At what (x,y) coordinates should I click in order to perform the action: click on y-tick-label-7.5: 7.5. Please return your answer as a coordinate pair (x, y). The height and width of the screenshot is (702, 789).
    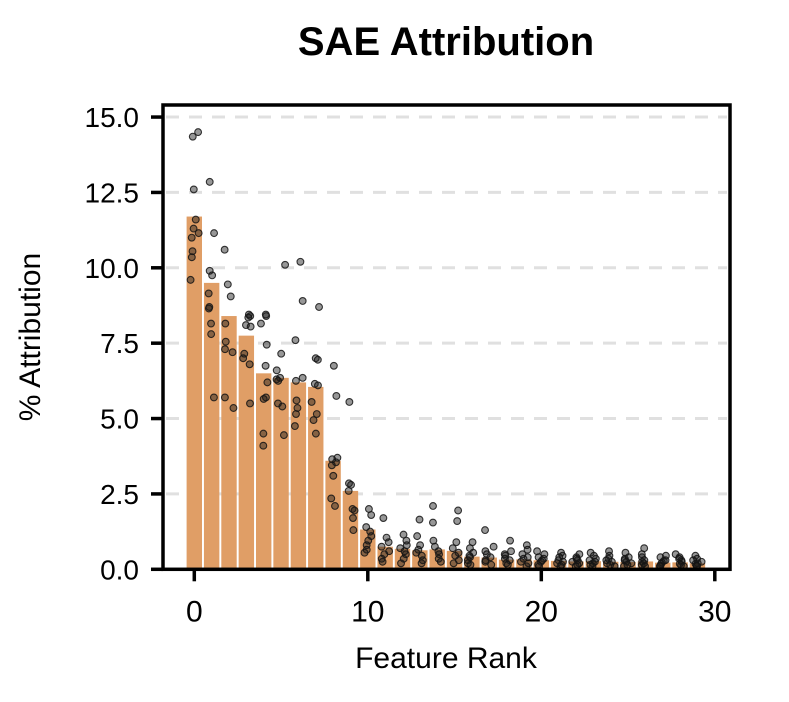
    Looking at the image, I should click on (119, 343).